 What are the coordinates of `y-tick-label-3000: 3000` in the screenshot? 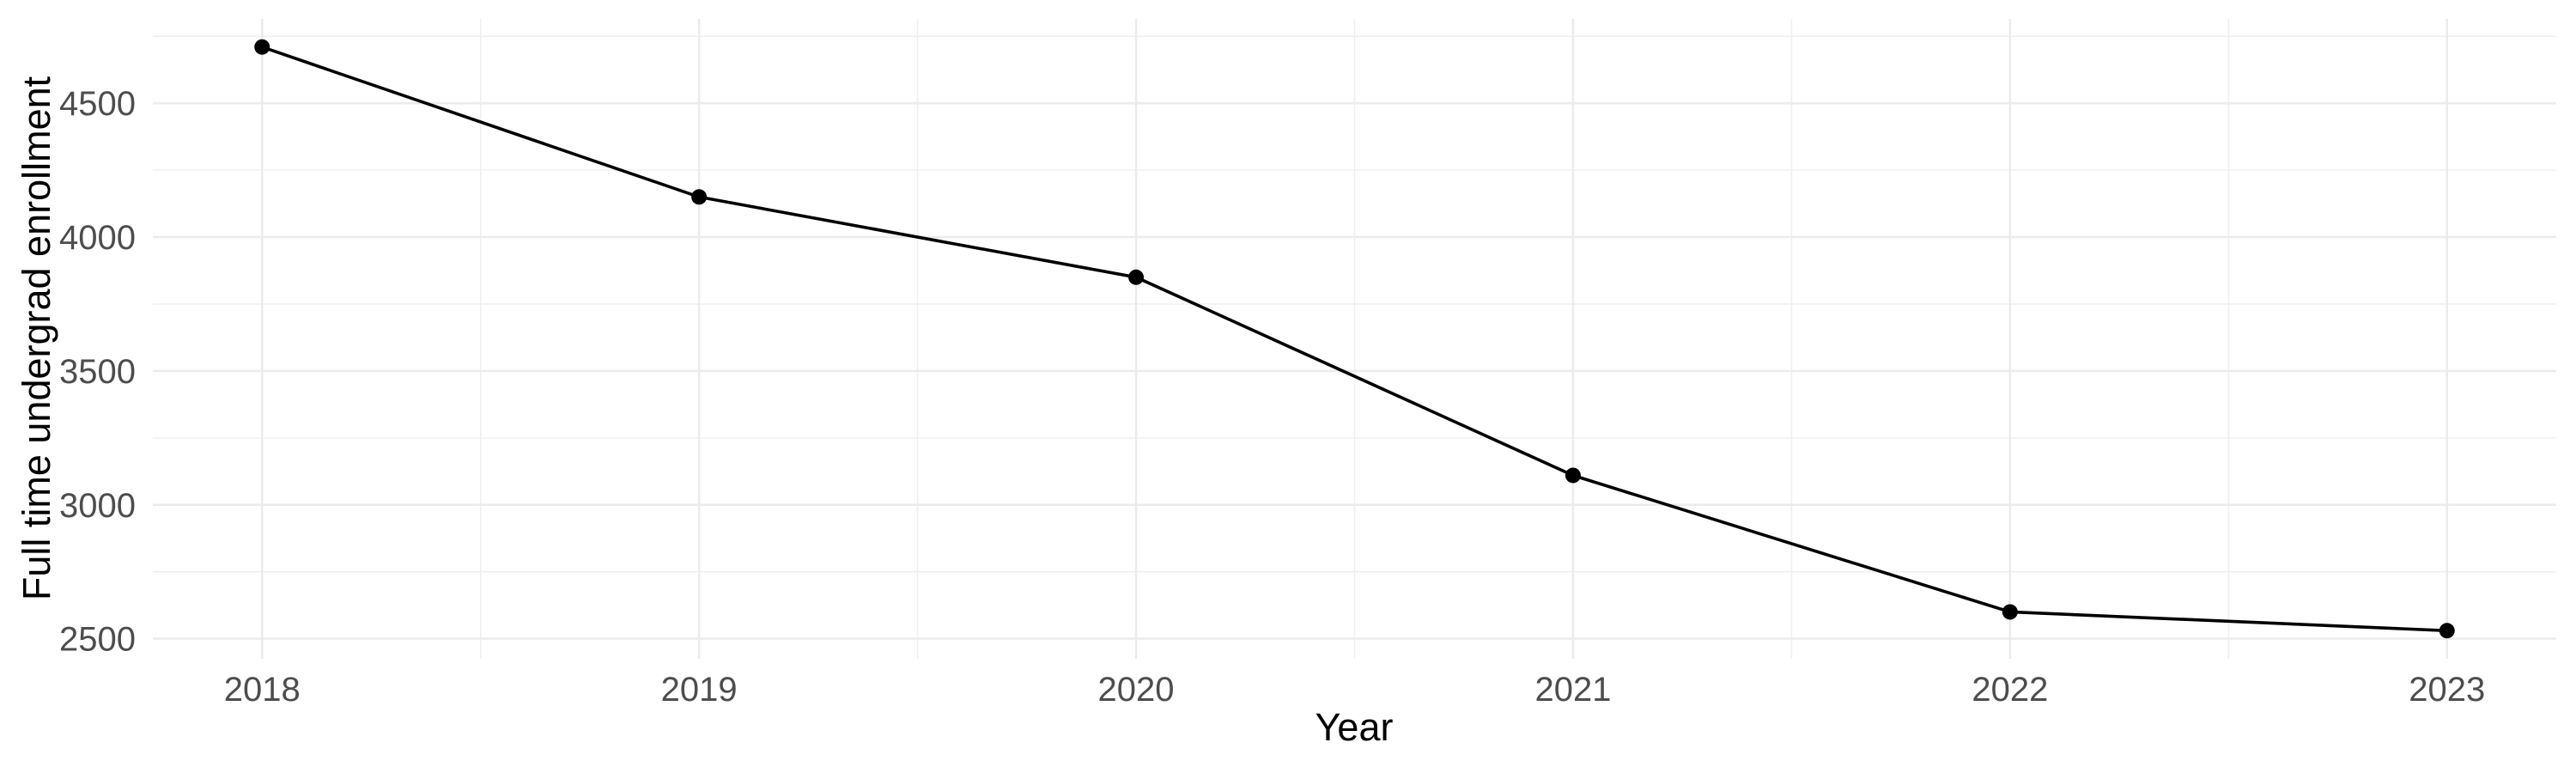 It's located at (98, 506).